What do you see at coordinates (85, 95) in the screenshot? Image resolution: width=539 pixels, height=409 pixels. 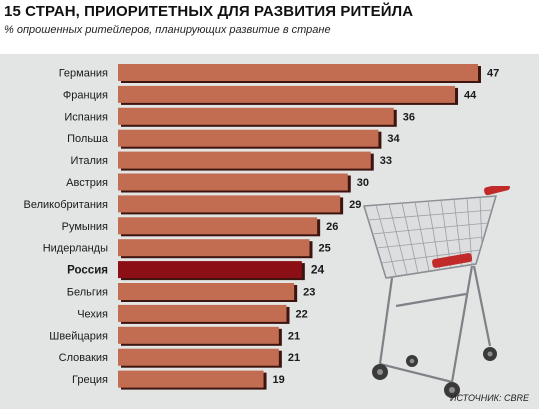 I see `category-label: Франция` at bounding box center [85, 95].